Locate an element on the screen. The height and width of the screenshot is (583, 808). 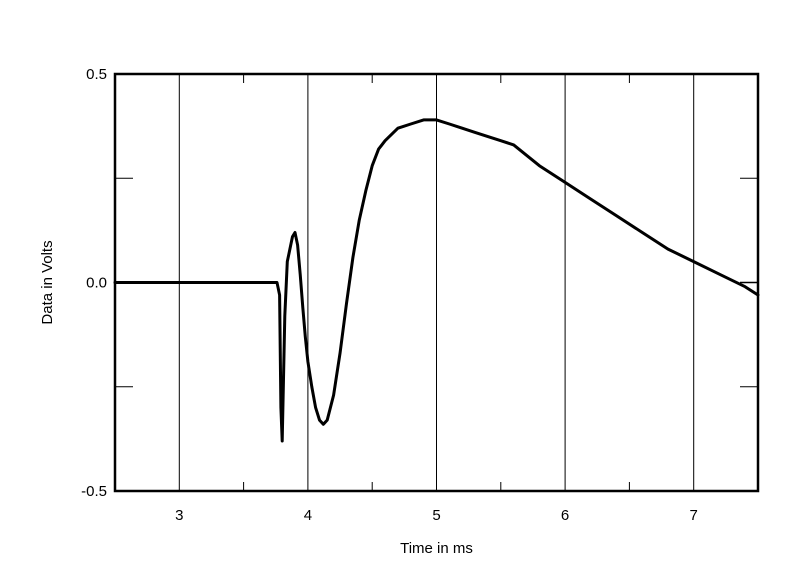
x-tick-label-6: 6 is located at coordinates (565, 515).